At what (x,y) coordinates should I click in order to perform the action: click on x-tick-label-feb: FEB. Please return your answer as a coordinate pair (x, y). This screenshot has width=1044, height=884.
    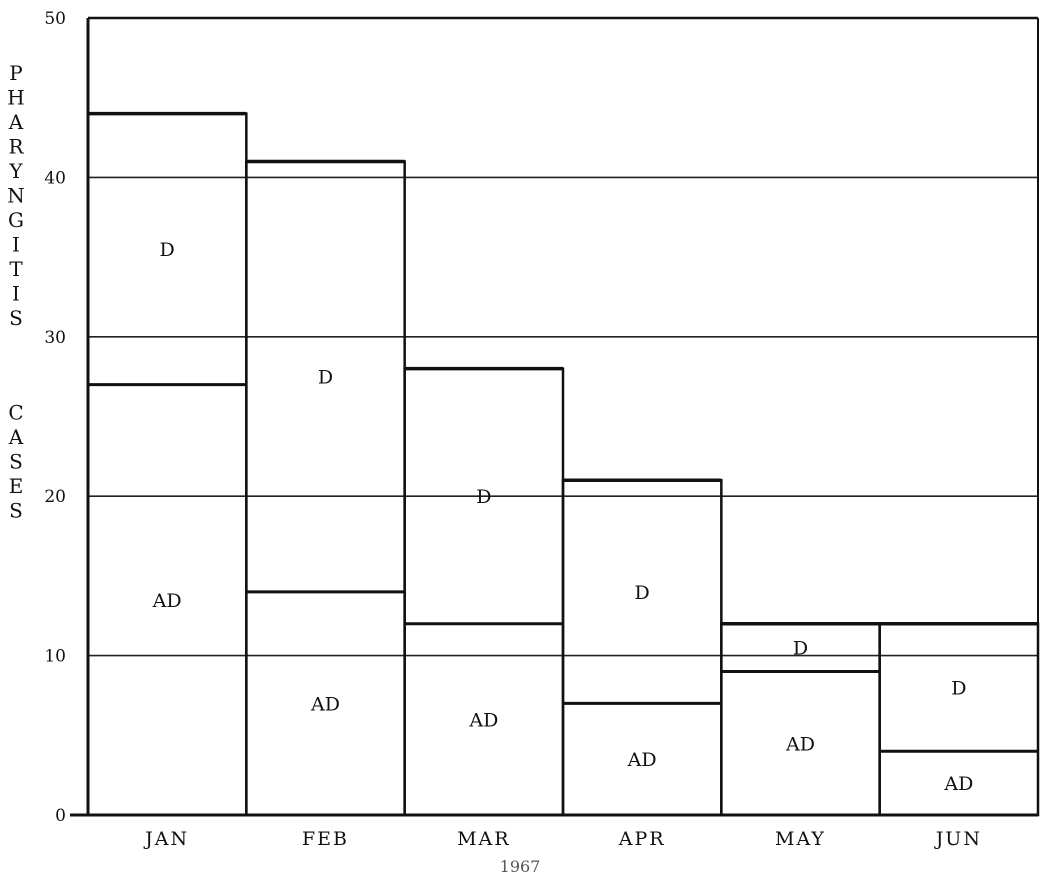
    Looking at the image, I should click on (325, 839).